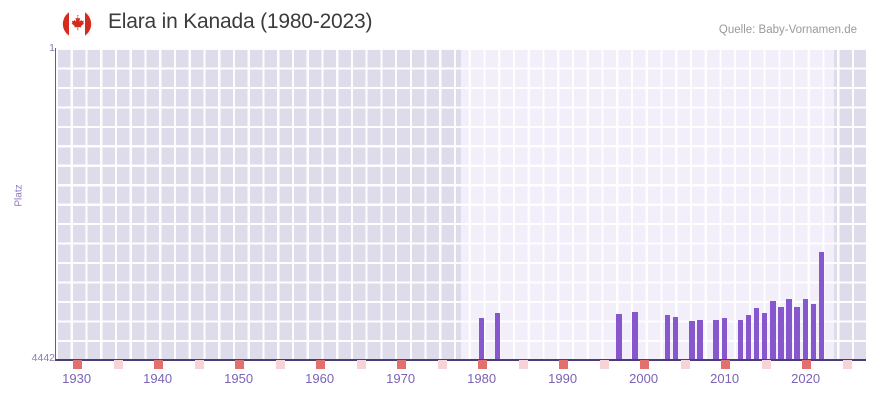 The height and width of the screenshot is (402, 873). I want to click on bar-2020, so click(805, 329).